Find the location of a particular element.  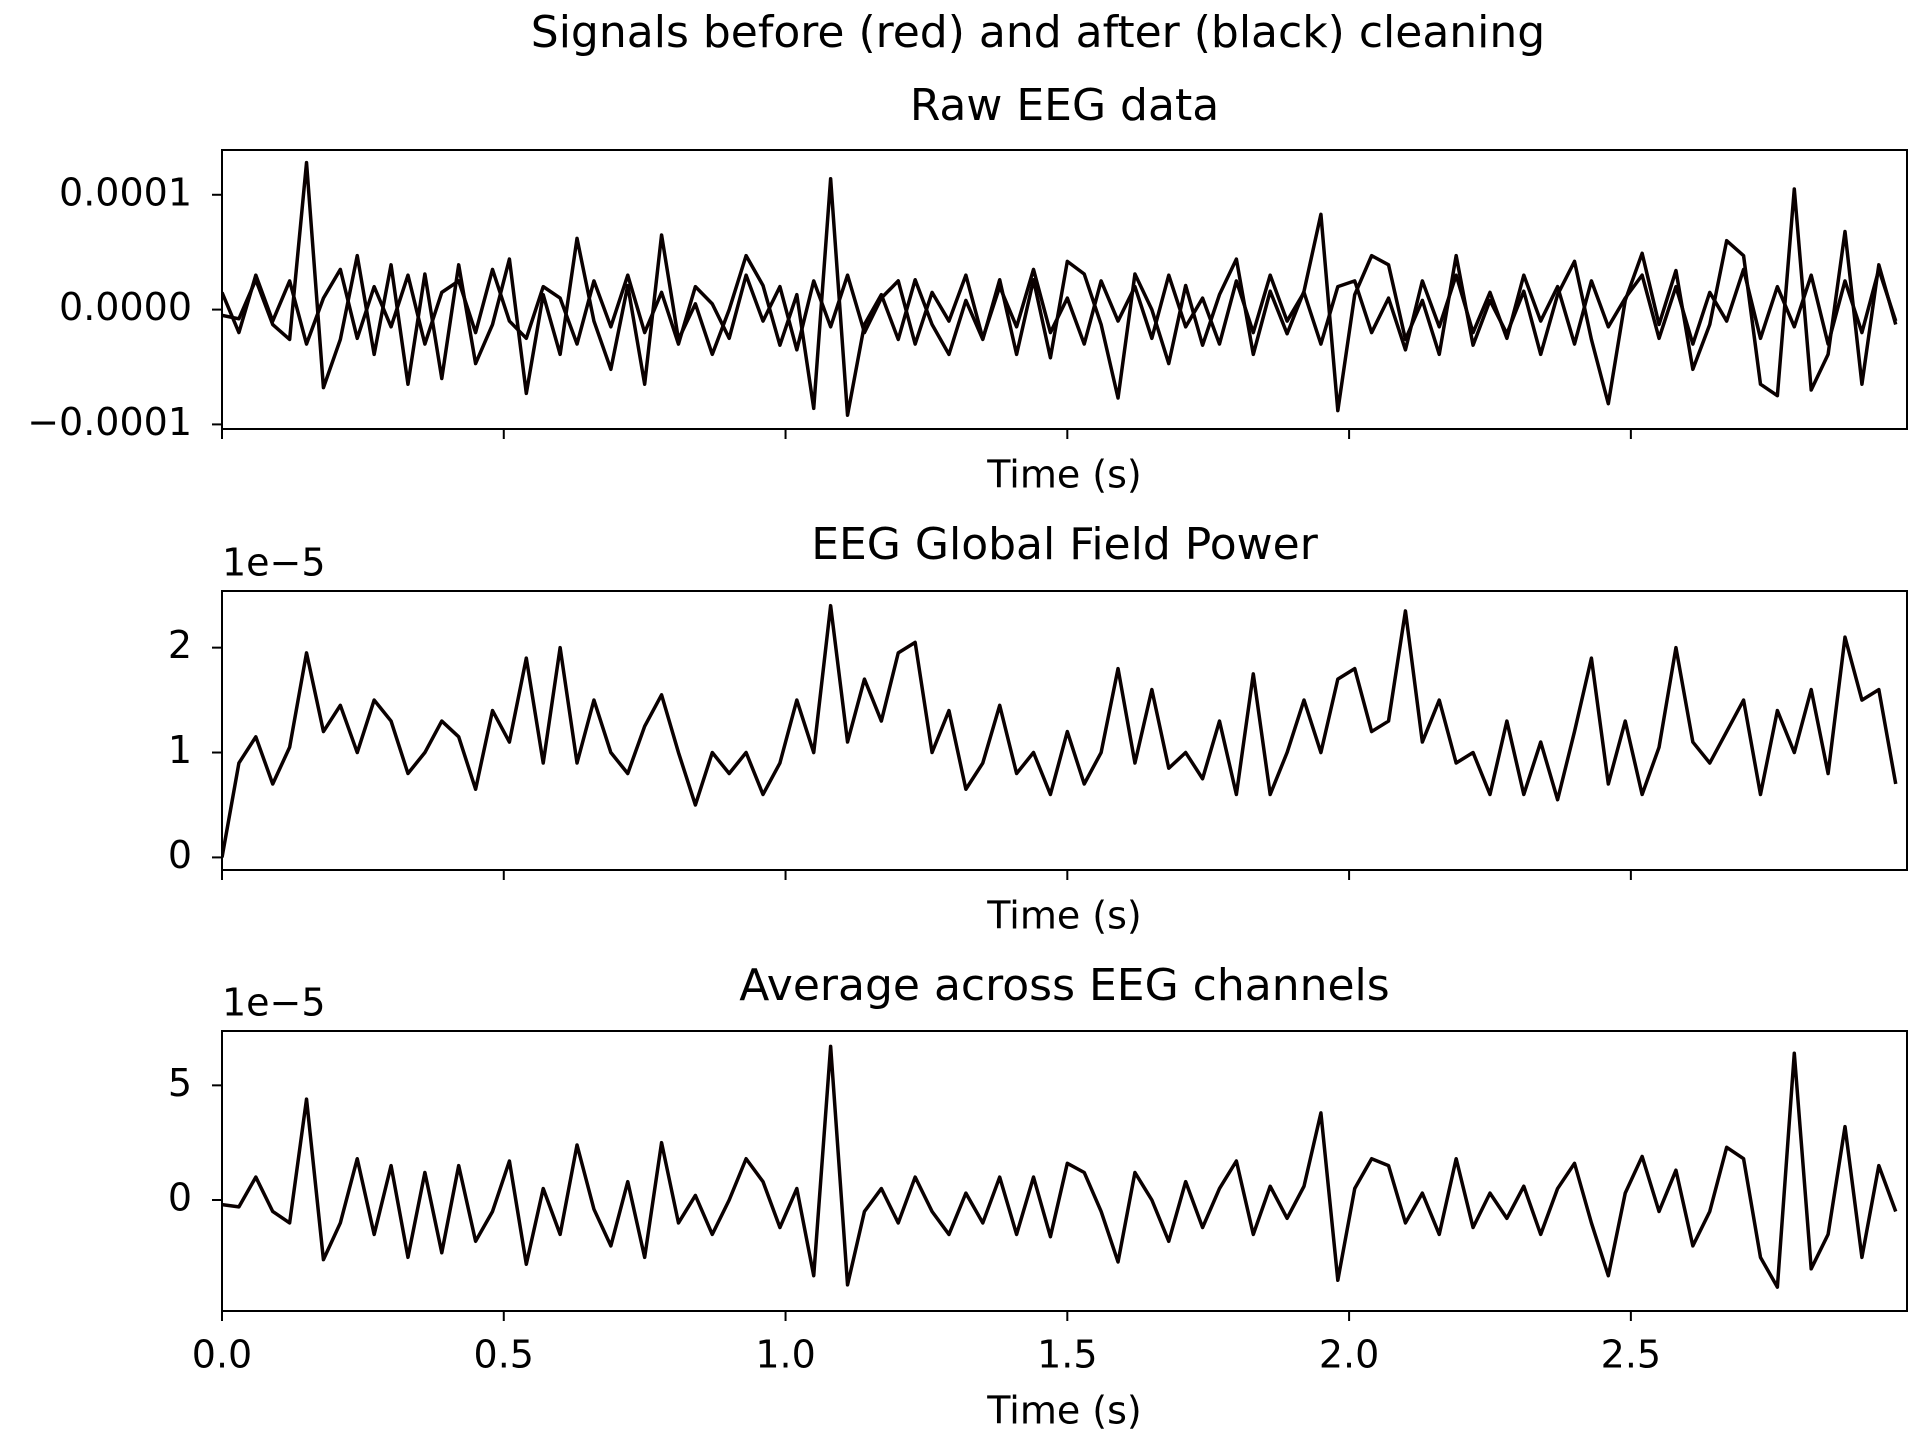

y-tick-label: 0.0001 is located at coordinates (125, 192).